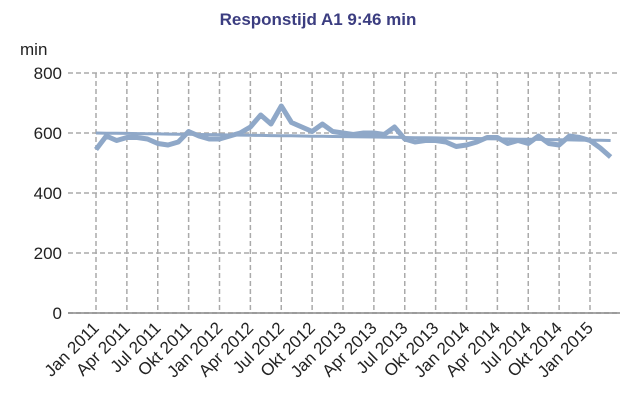 This screenshot has height=400, width=627. Describe the element at coordinates (57, 313) in the screenshot. I see `y-tick-label: 0` at that location.